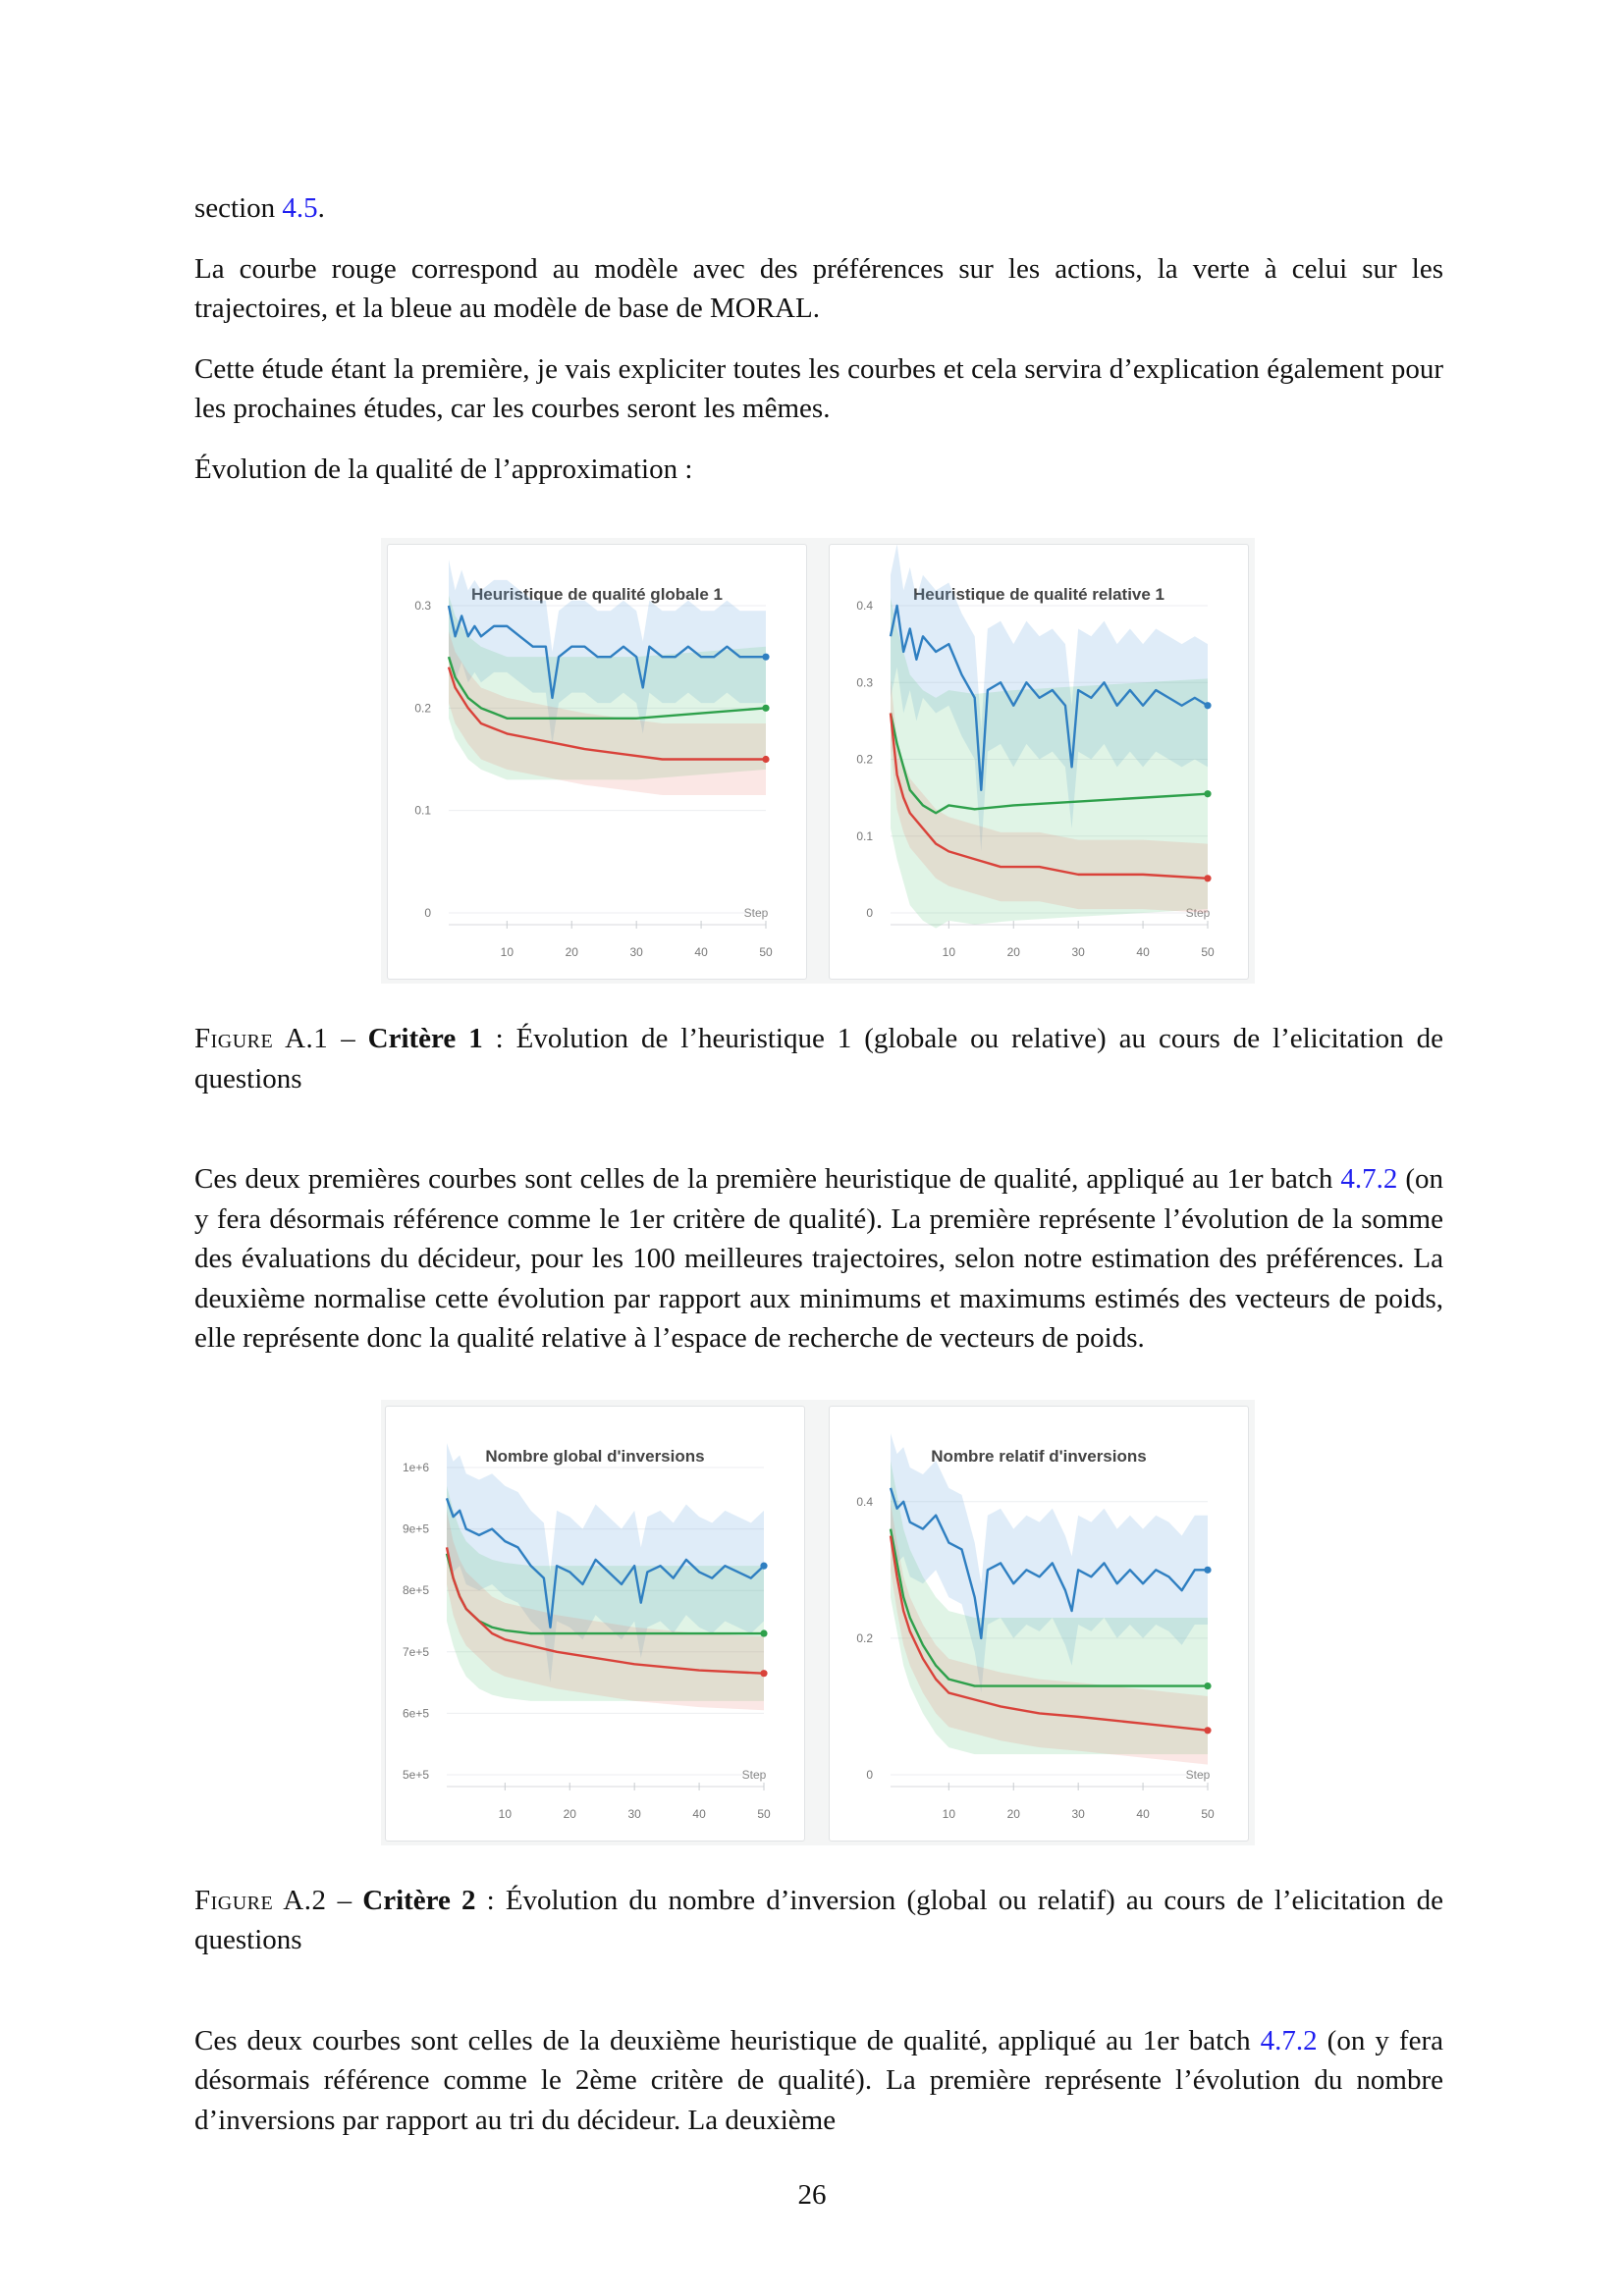 This screenshot has height=2296, width=1624. What do you see at coordinates (869, 1775) in the screenshot?
I see `y-tick-label: 0` at bounding box center [869, 1775].